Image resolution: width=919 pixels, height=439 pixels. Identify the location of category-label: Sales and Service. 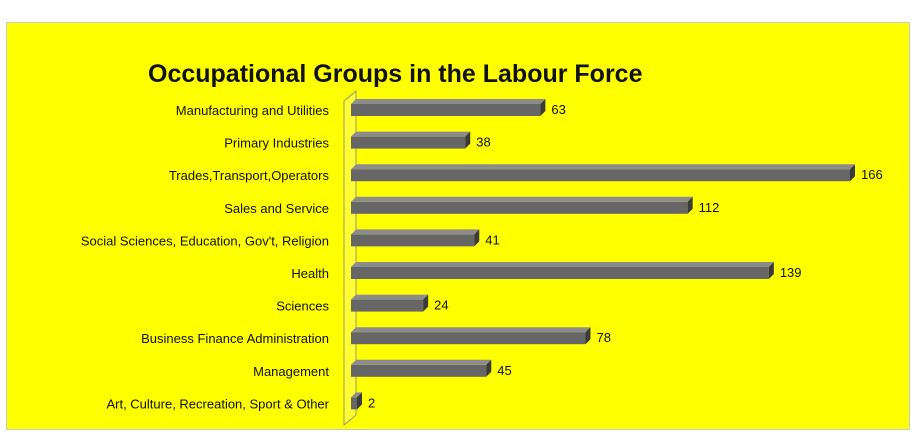
(276, 208).